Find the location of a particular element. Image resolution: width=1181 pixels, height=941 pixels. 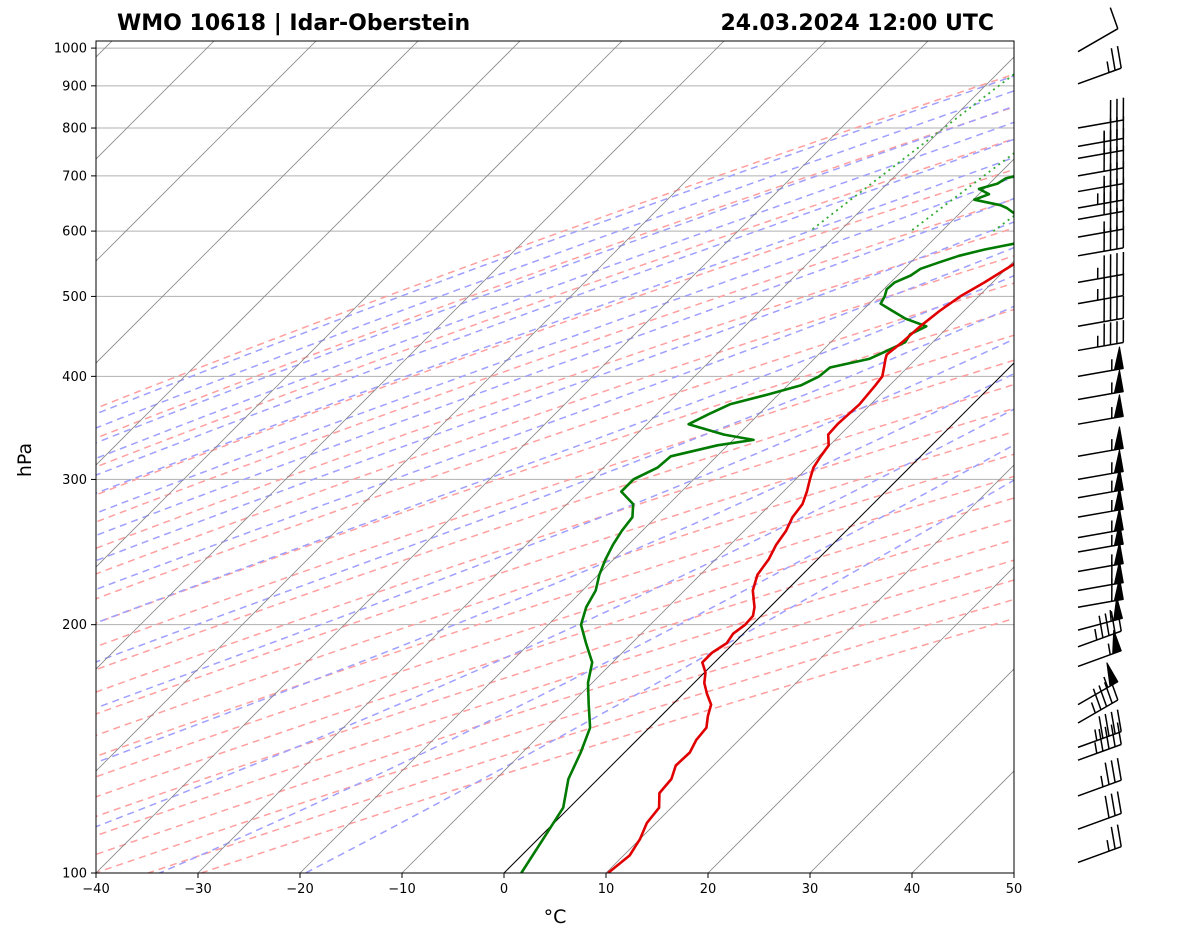

y-tick-label: 100 is located at coordinates (74, 874).